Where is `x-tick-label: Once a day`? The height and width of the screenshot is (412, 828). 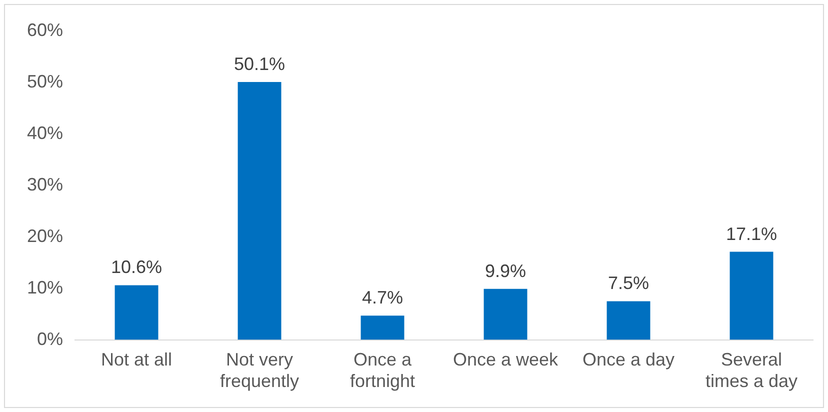 x-tick-label: Once a day is located at coordinates (628, 360).